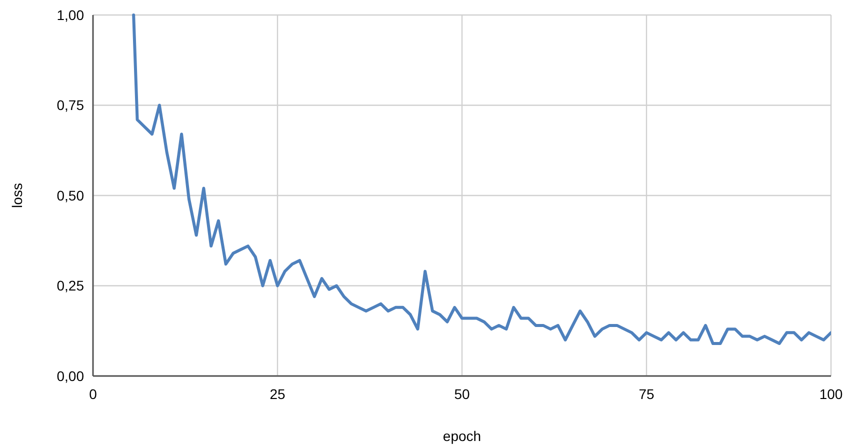 This screenshot has width=847, height=448. I want to click on y-tick-label: 0,00, so click(70, 376).